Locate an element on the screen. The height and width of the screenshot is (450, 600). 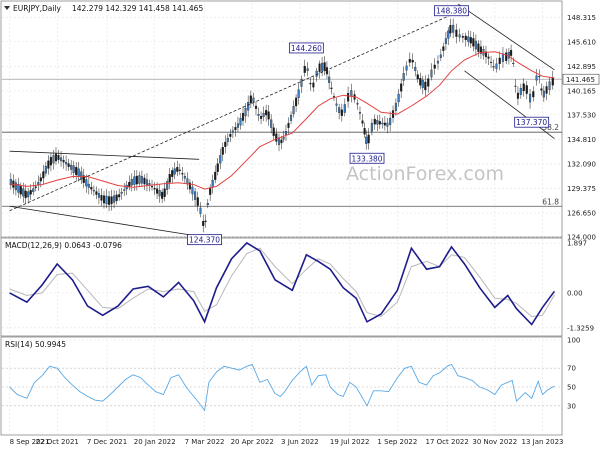
price-annotation-label: 124.370 is located at coordinates (204, 240).